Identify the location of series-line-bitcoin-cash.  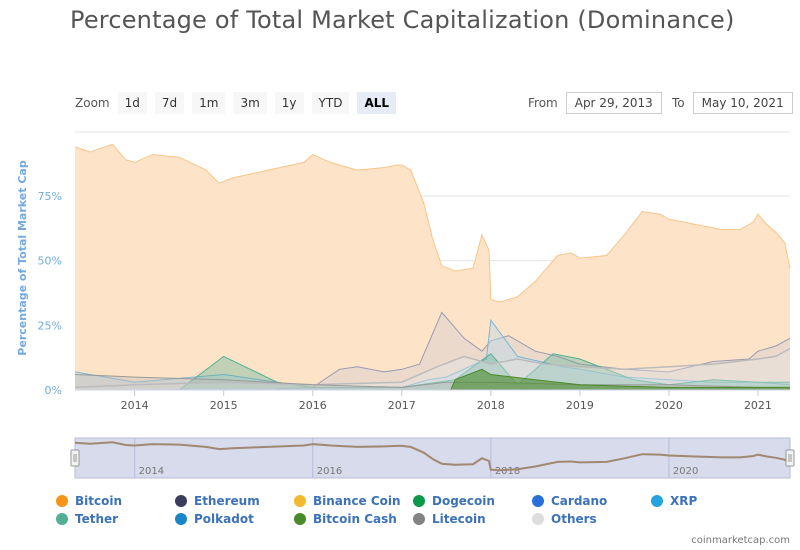
(620, 379).